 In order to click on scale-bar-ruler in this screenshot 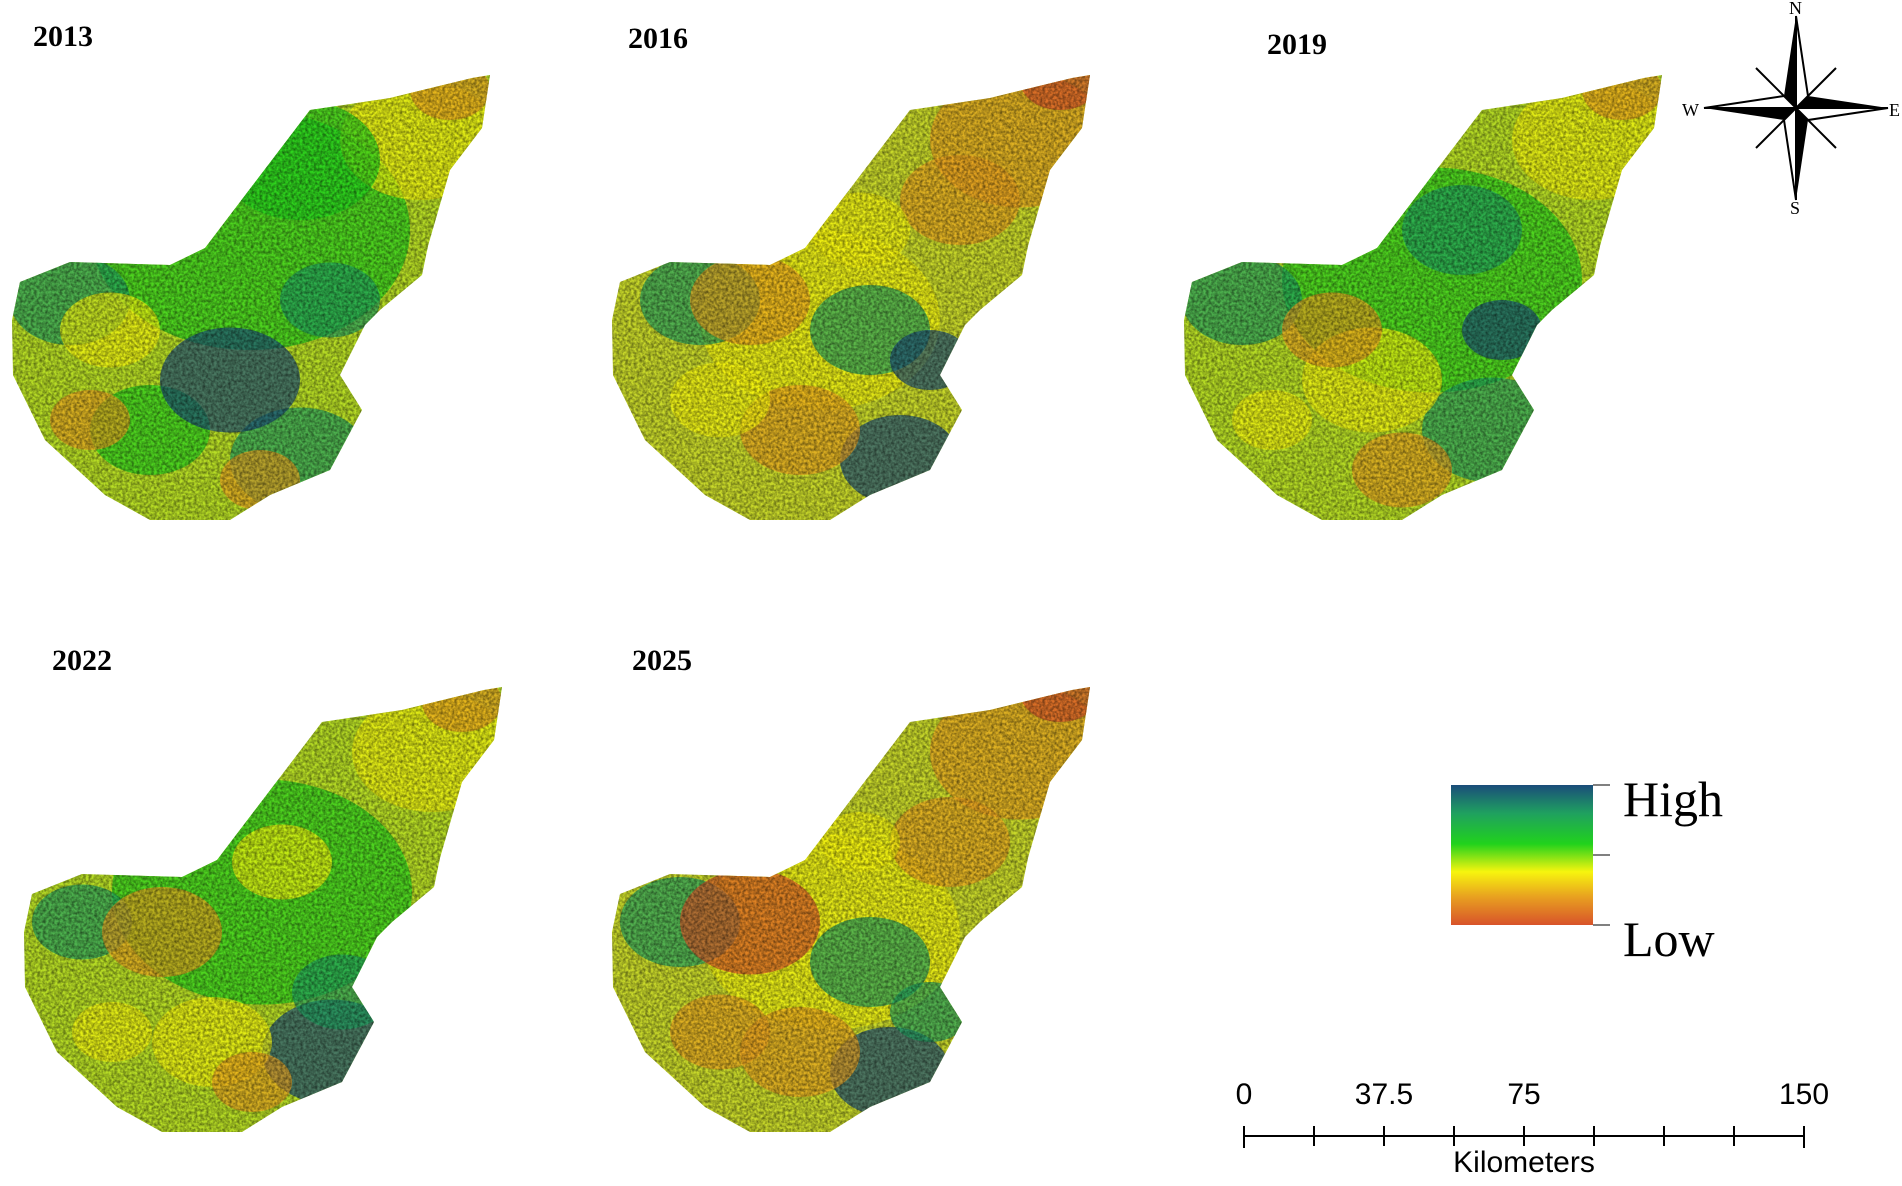, I will do `click(1524, 1137)`.